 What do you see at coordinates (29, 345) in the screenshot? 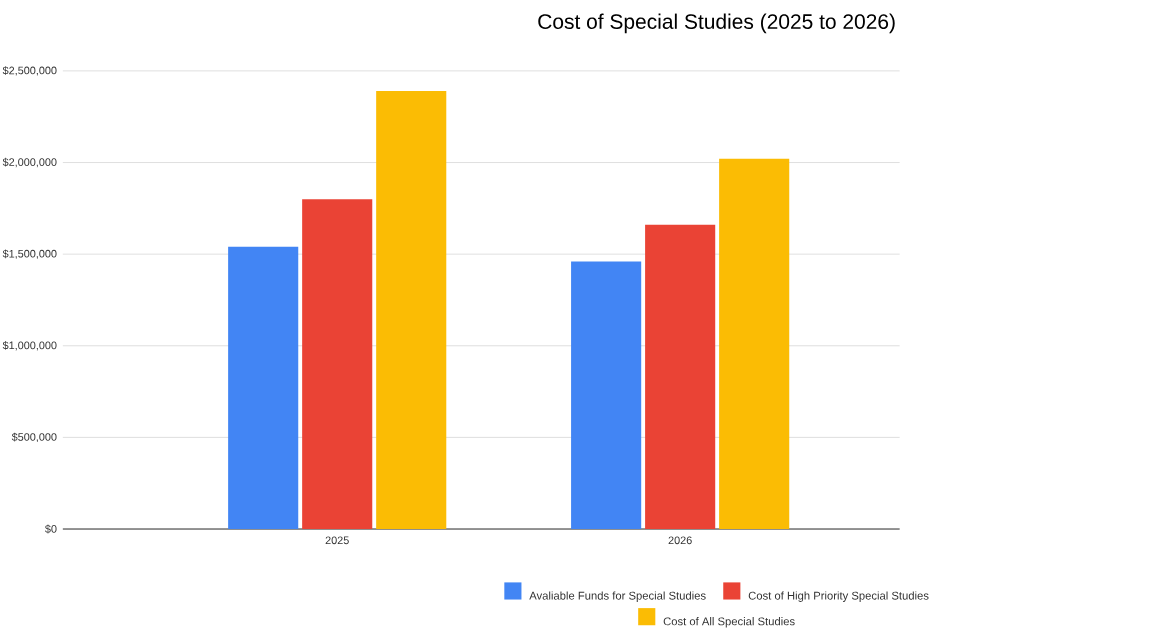
I see `y-tick-label: $1,000,000` at bounding box center [29, 345].